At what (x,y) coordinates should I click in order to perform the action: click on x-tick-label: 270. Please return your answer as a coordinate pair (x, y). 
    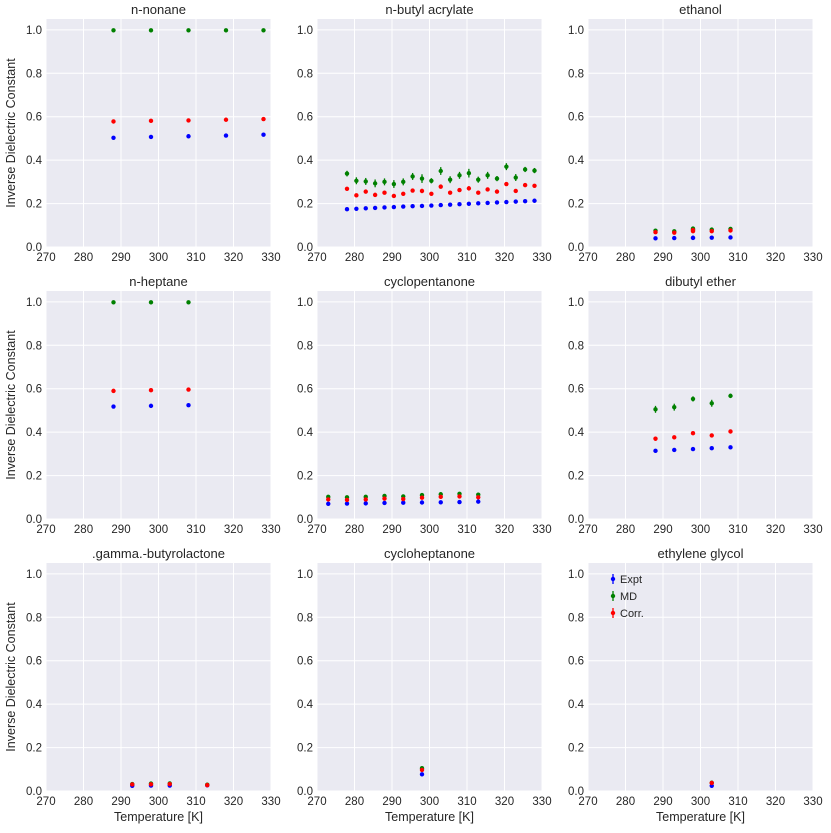
    Looking at the image, I should click on (316, 530).